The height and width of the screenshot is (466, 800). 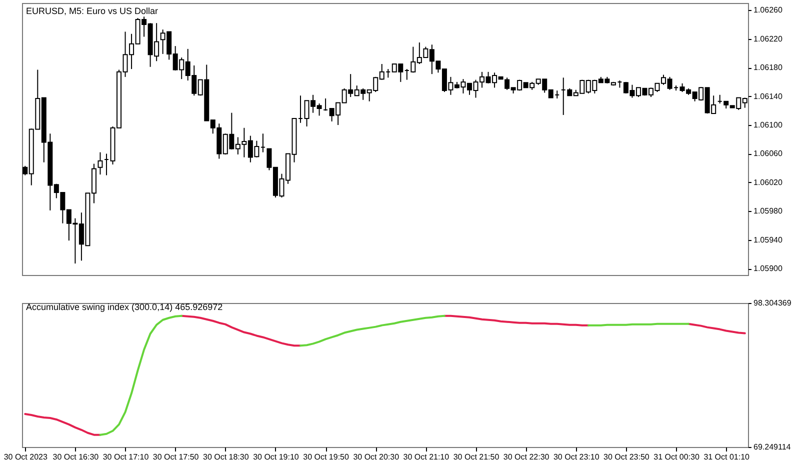 What do you see at coordinates (768, 269) in the screenshot?
I see `y-tick-label: 1.05900` at bounding box center [768, 269].